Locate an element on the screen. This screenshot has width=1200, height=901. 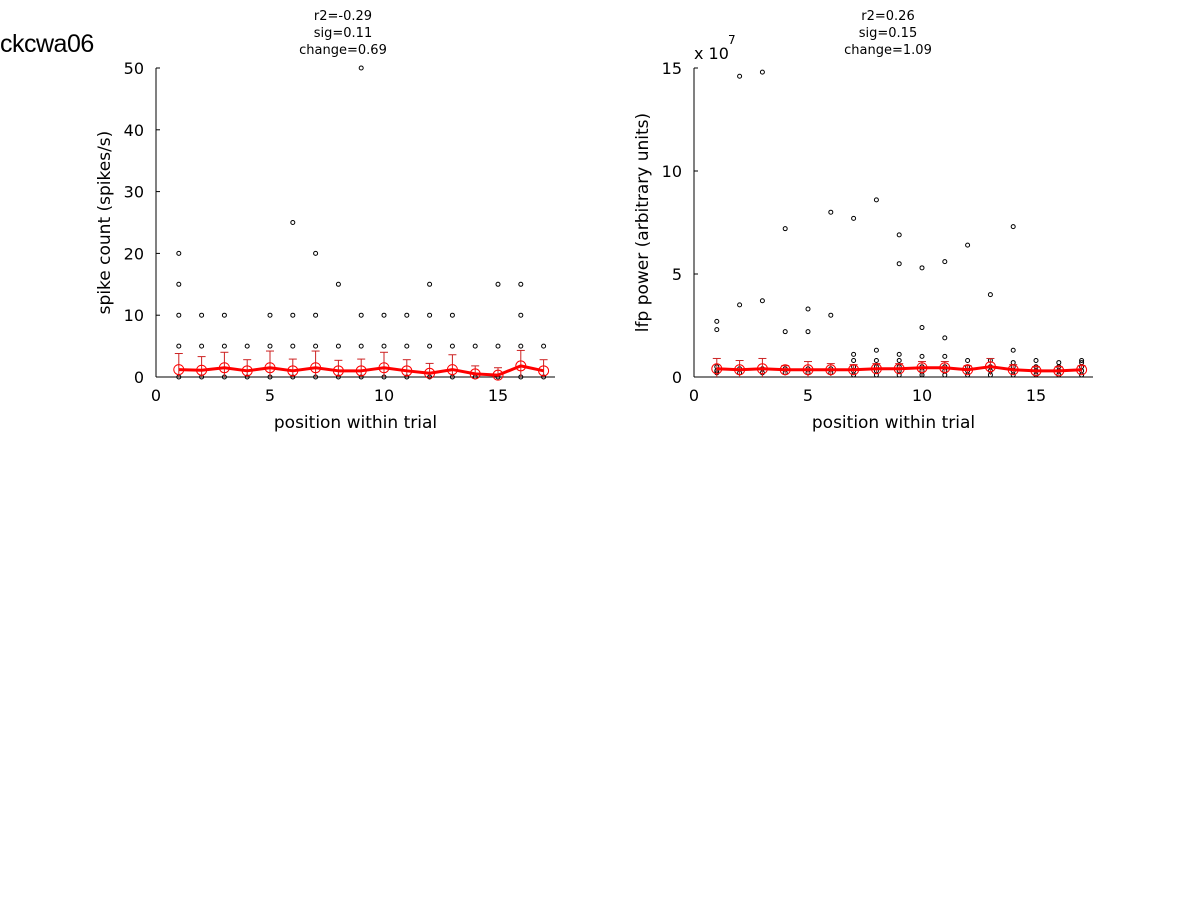
stat-annotation: change=1.09 is located at coordinates (888, 50).